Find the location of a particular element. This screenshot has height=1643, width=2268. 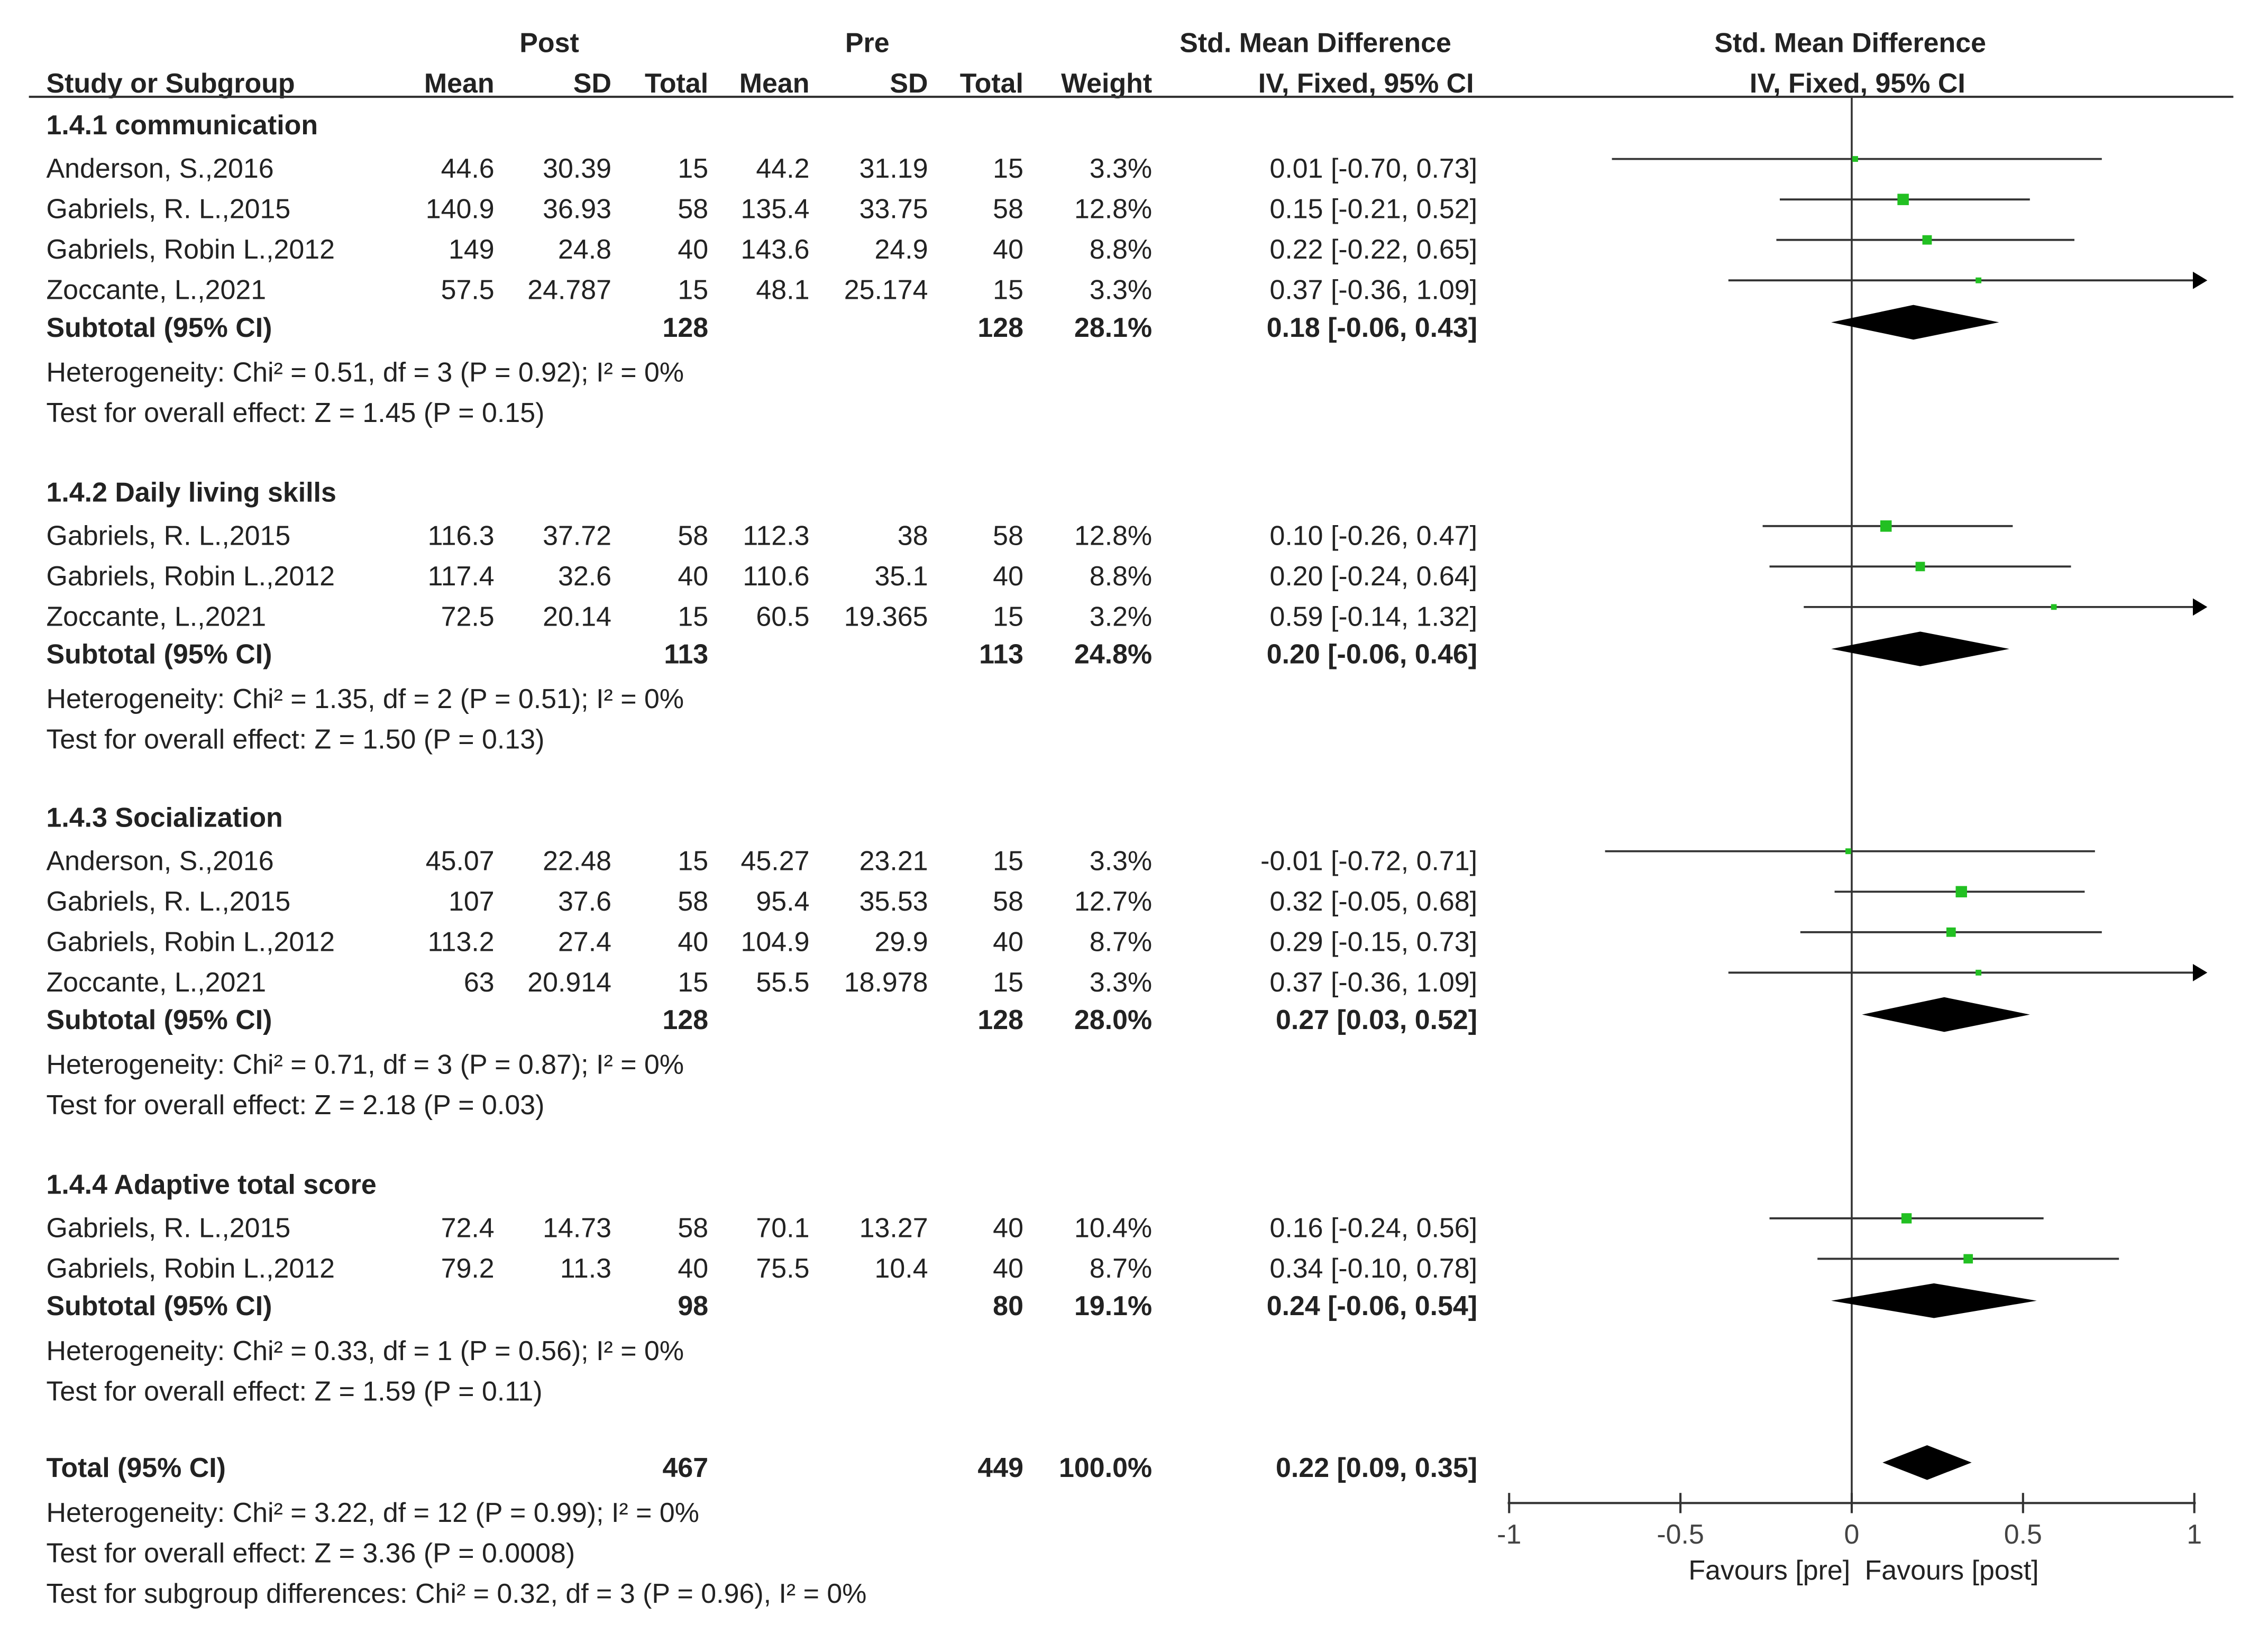

ci-text: -0.01 [-0.72, 0.71] is located at coordinates (1369, 862).